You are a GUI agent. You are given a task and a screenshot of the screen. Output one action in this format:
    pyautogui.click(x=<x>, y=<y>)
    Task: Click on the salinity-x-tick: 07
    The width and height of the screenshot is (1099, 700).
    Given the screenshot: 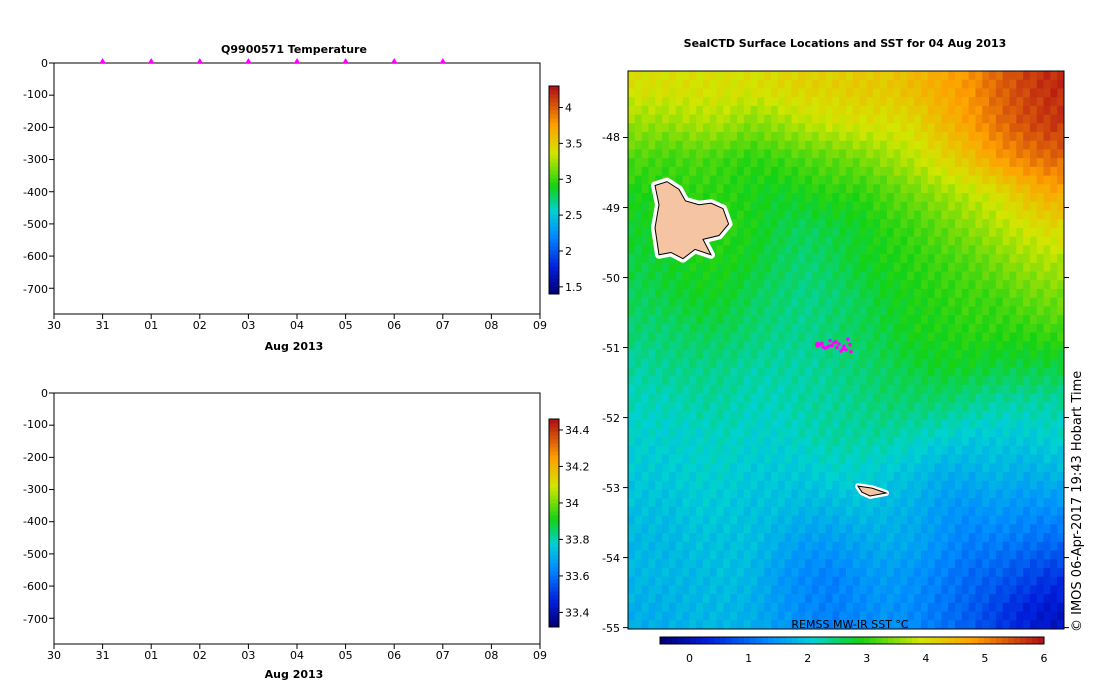 What is the action you would take?
    pyautogui.click(x=443, y=655)
    